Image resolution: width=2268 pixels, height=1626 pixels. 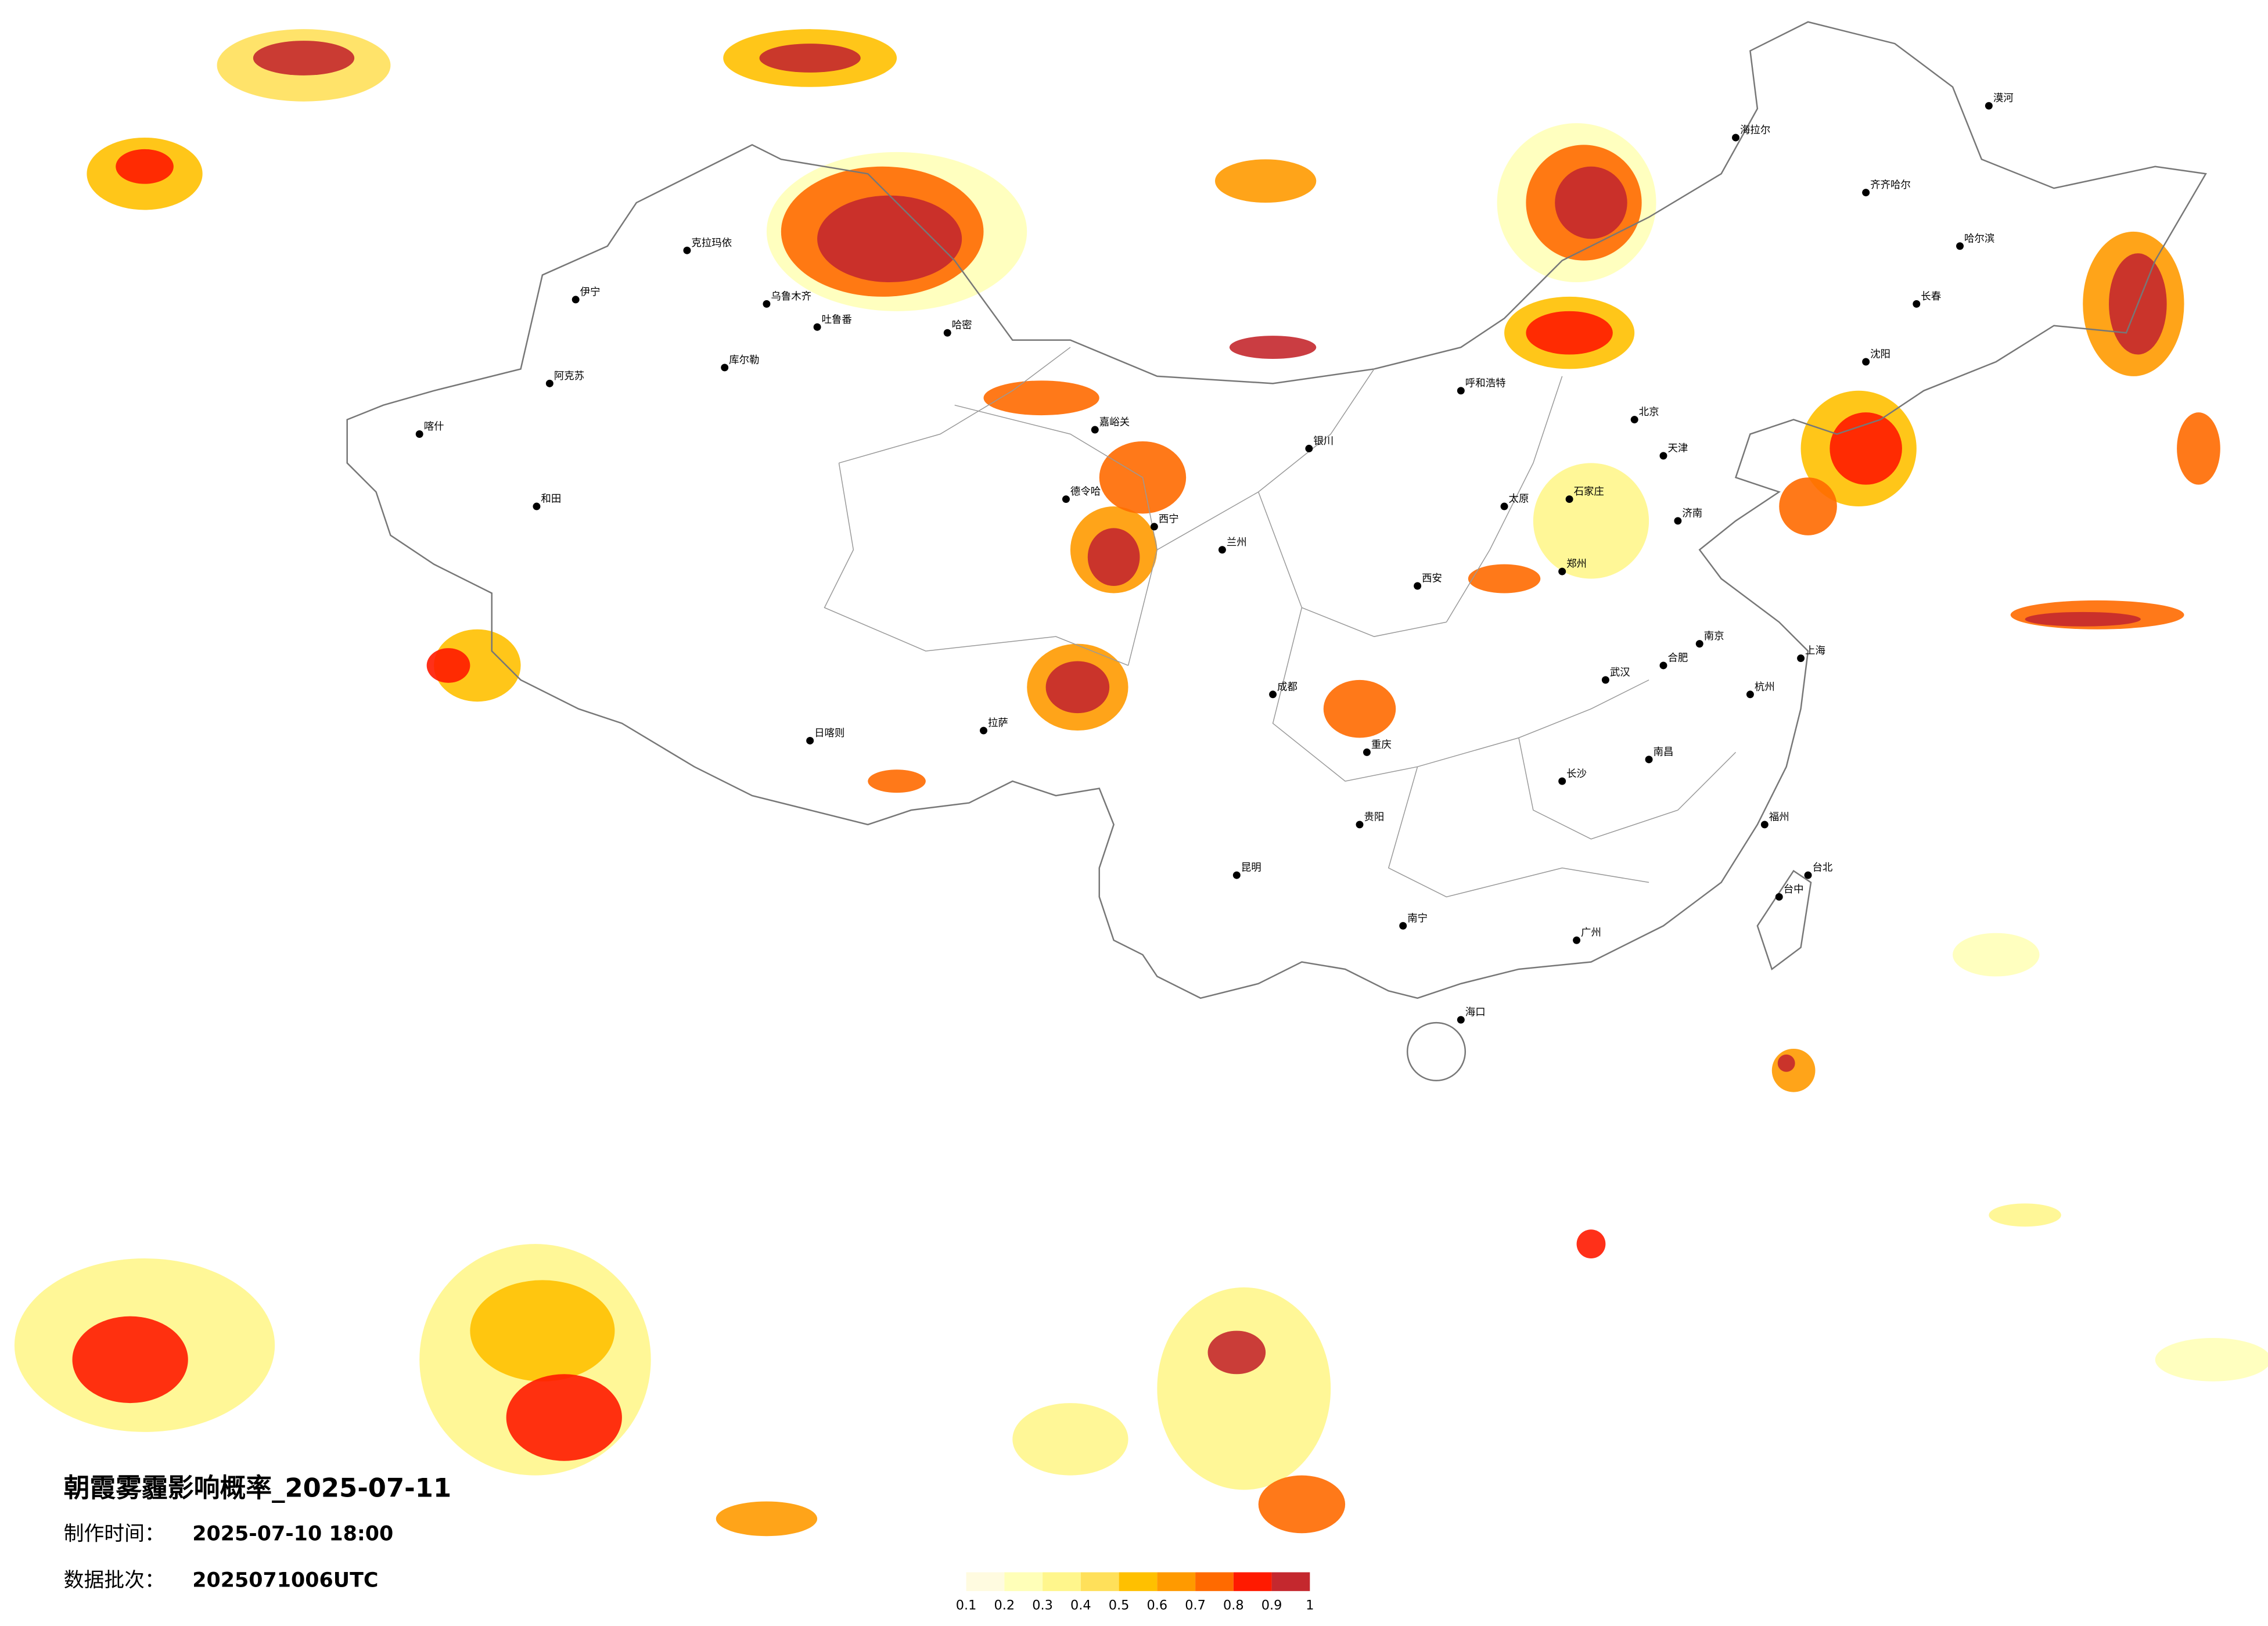 I want to click on colorbar-tick-label: 0.2, so click(x=1004, y=1606).